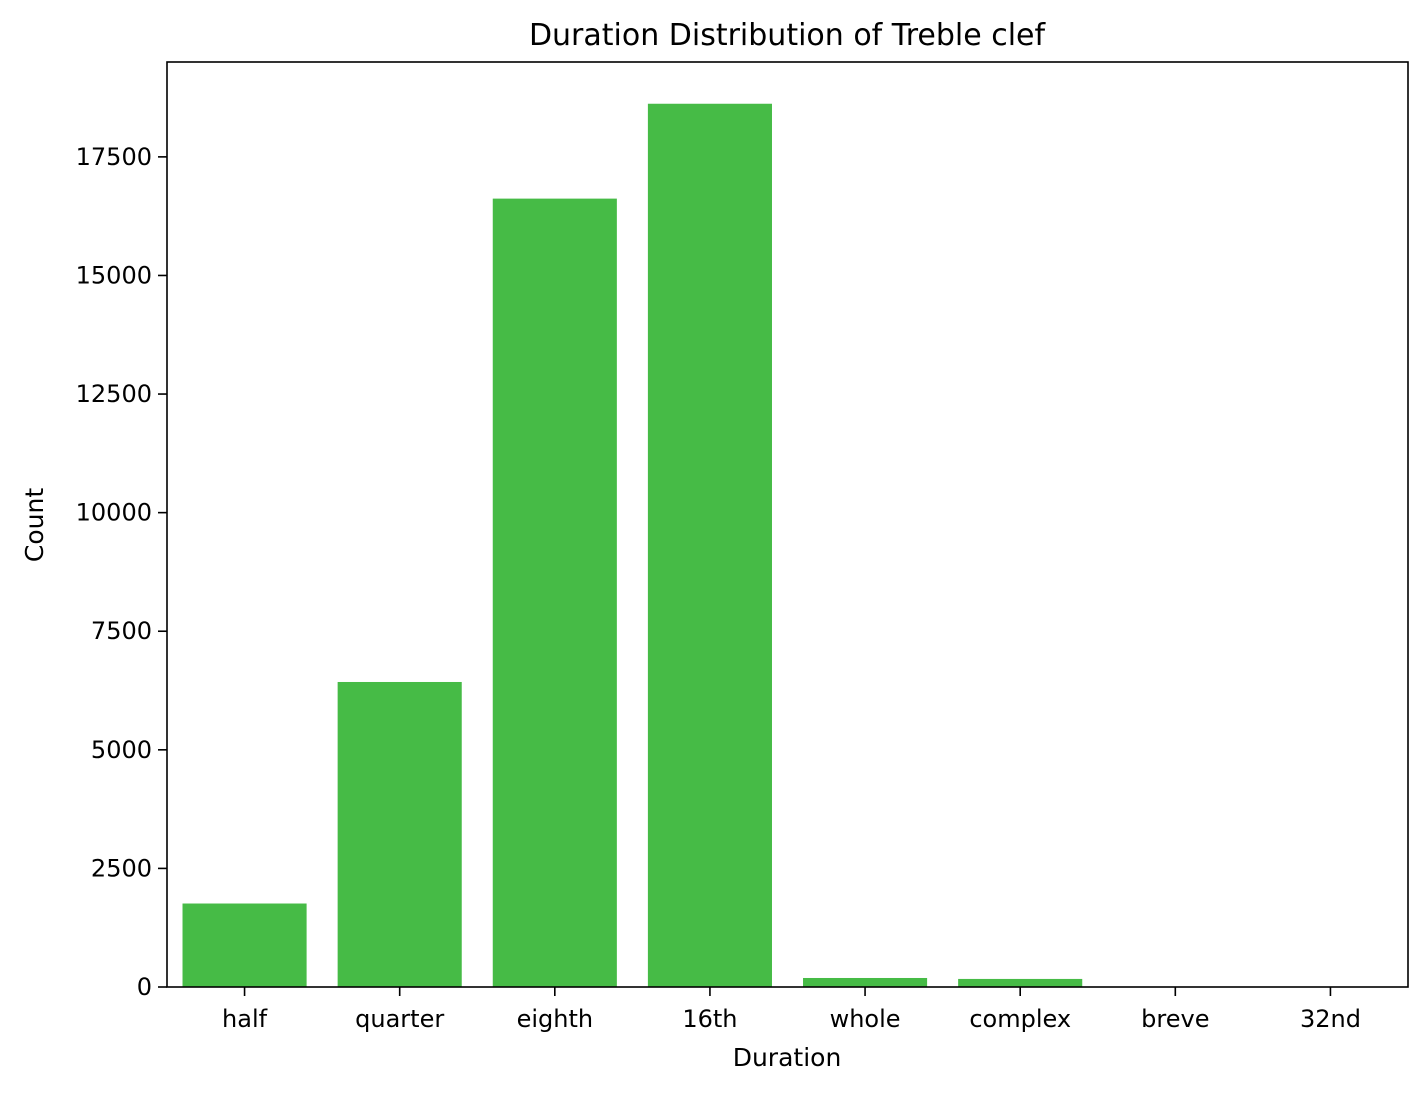  I want to click on y-axis-label: Count, so click(34, 525).